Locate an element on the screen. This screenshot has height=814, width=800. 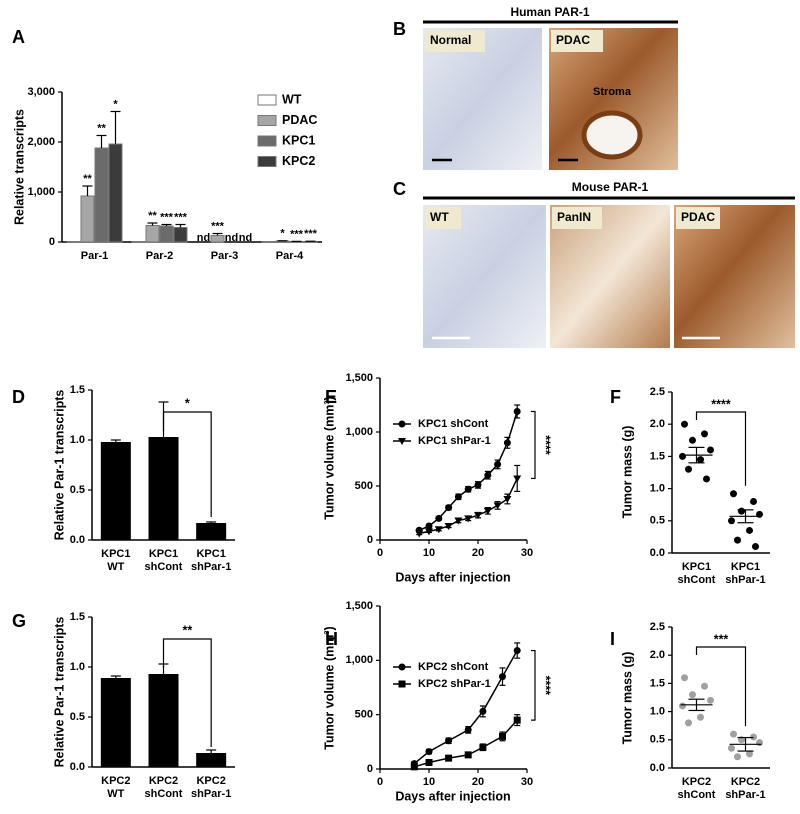
x-axis-label: Days after injection is located at coordinates (452, 796).